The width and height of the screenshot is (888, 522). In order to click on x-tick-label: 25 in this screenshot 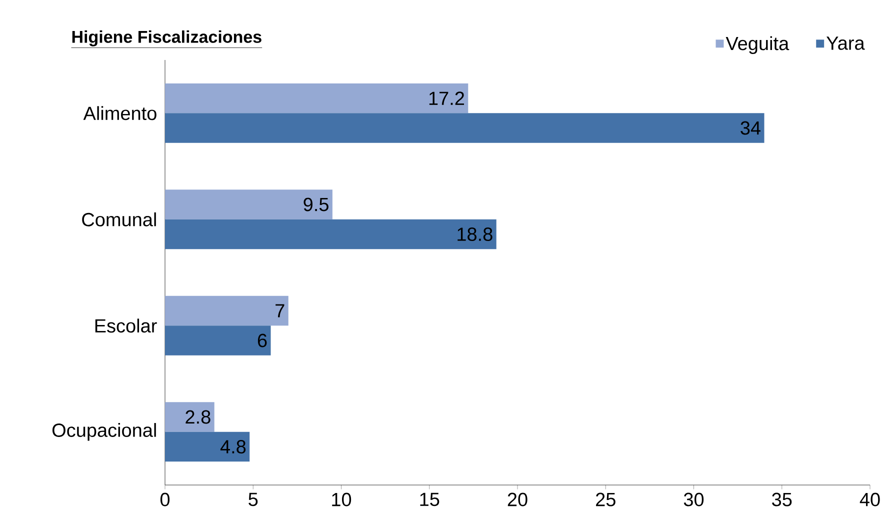, I will do `click(606, 499)`.